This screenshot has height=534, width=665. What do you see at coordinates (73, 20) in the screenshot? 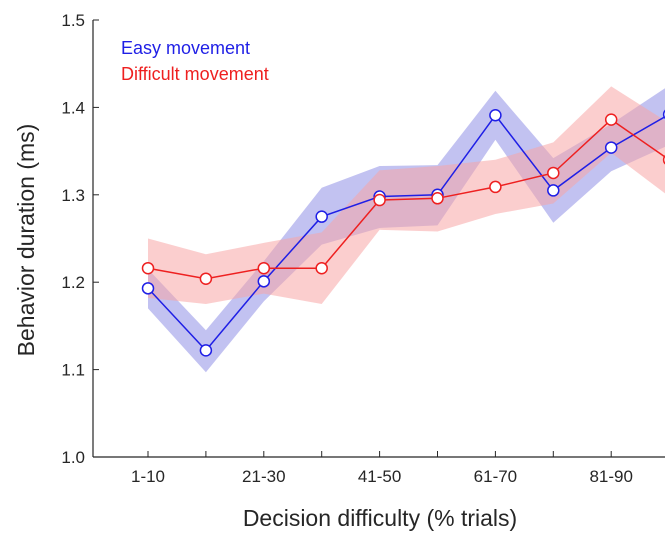
I see `y-tick-label: 1.5` at bounding box center [73, 20].